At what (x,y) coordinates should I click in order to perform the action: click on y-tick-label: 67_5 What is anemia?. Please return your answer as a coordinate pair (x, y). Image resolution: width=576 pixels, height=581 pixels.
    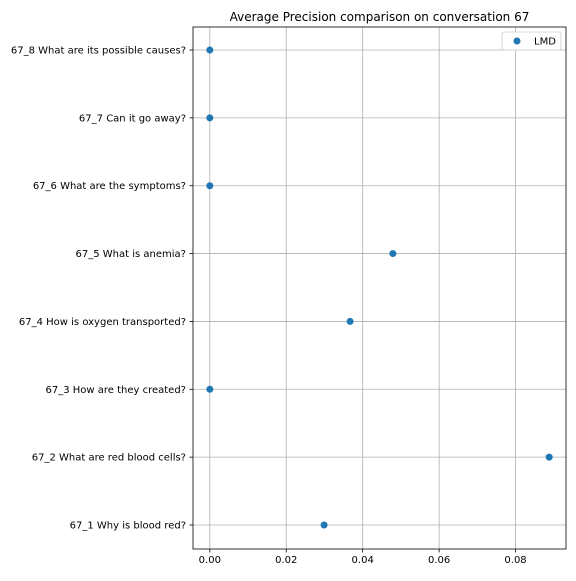
    Looking at the image, I should click on (131, 254).